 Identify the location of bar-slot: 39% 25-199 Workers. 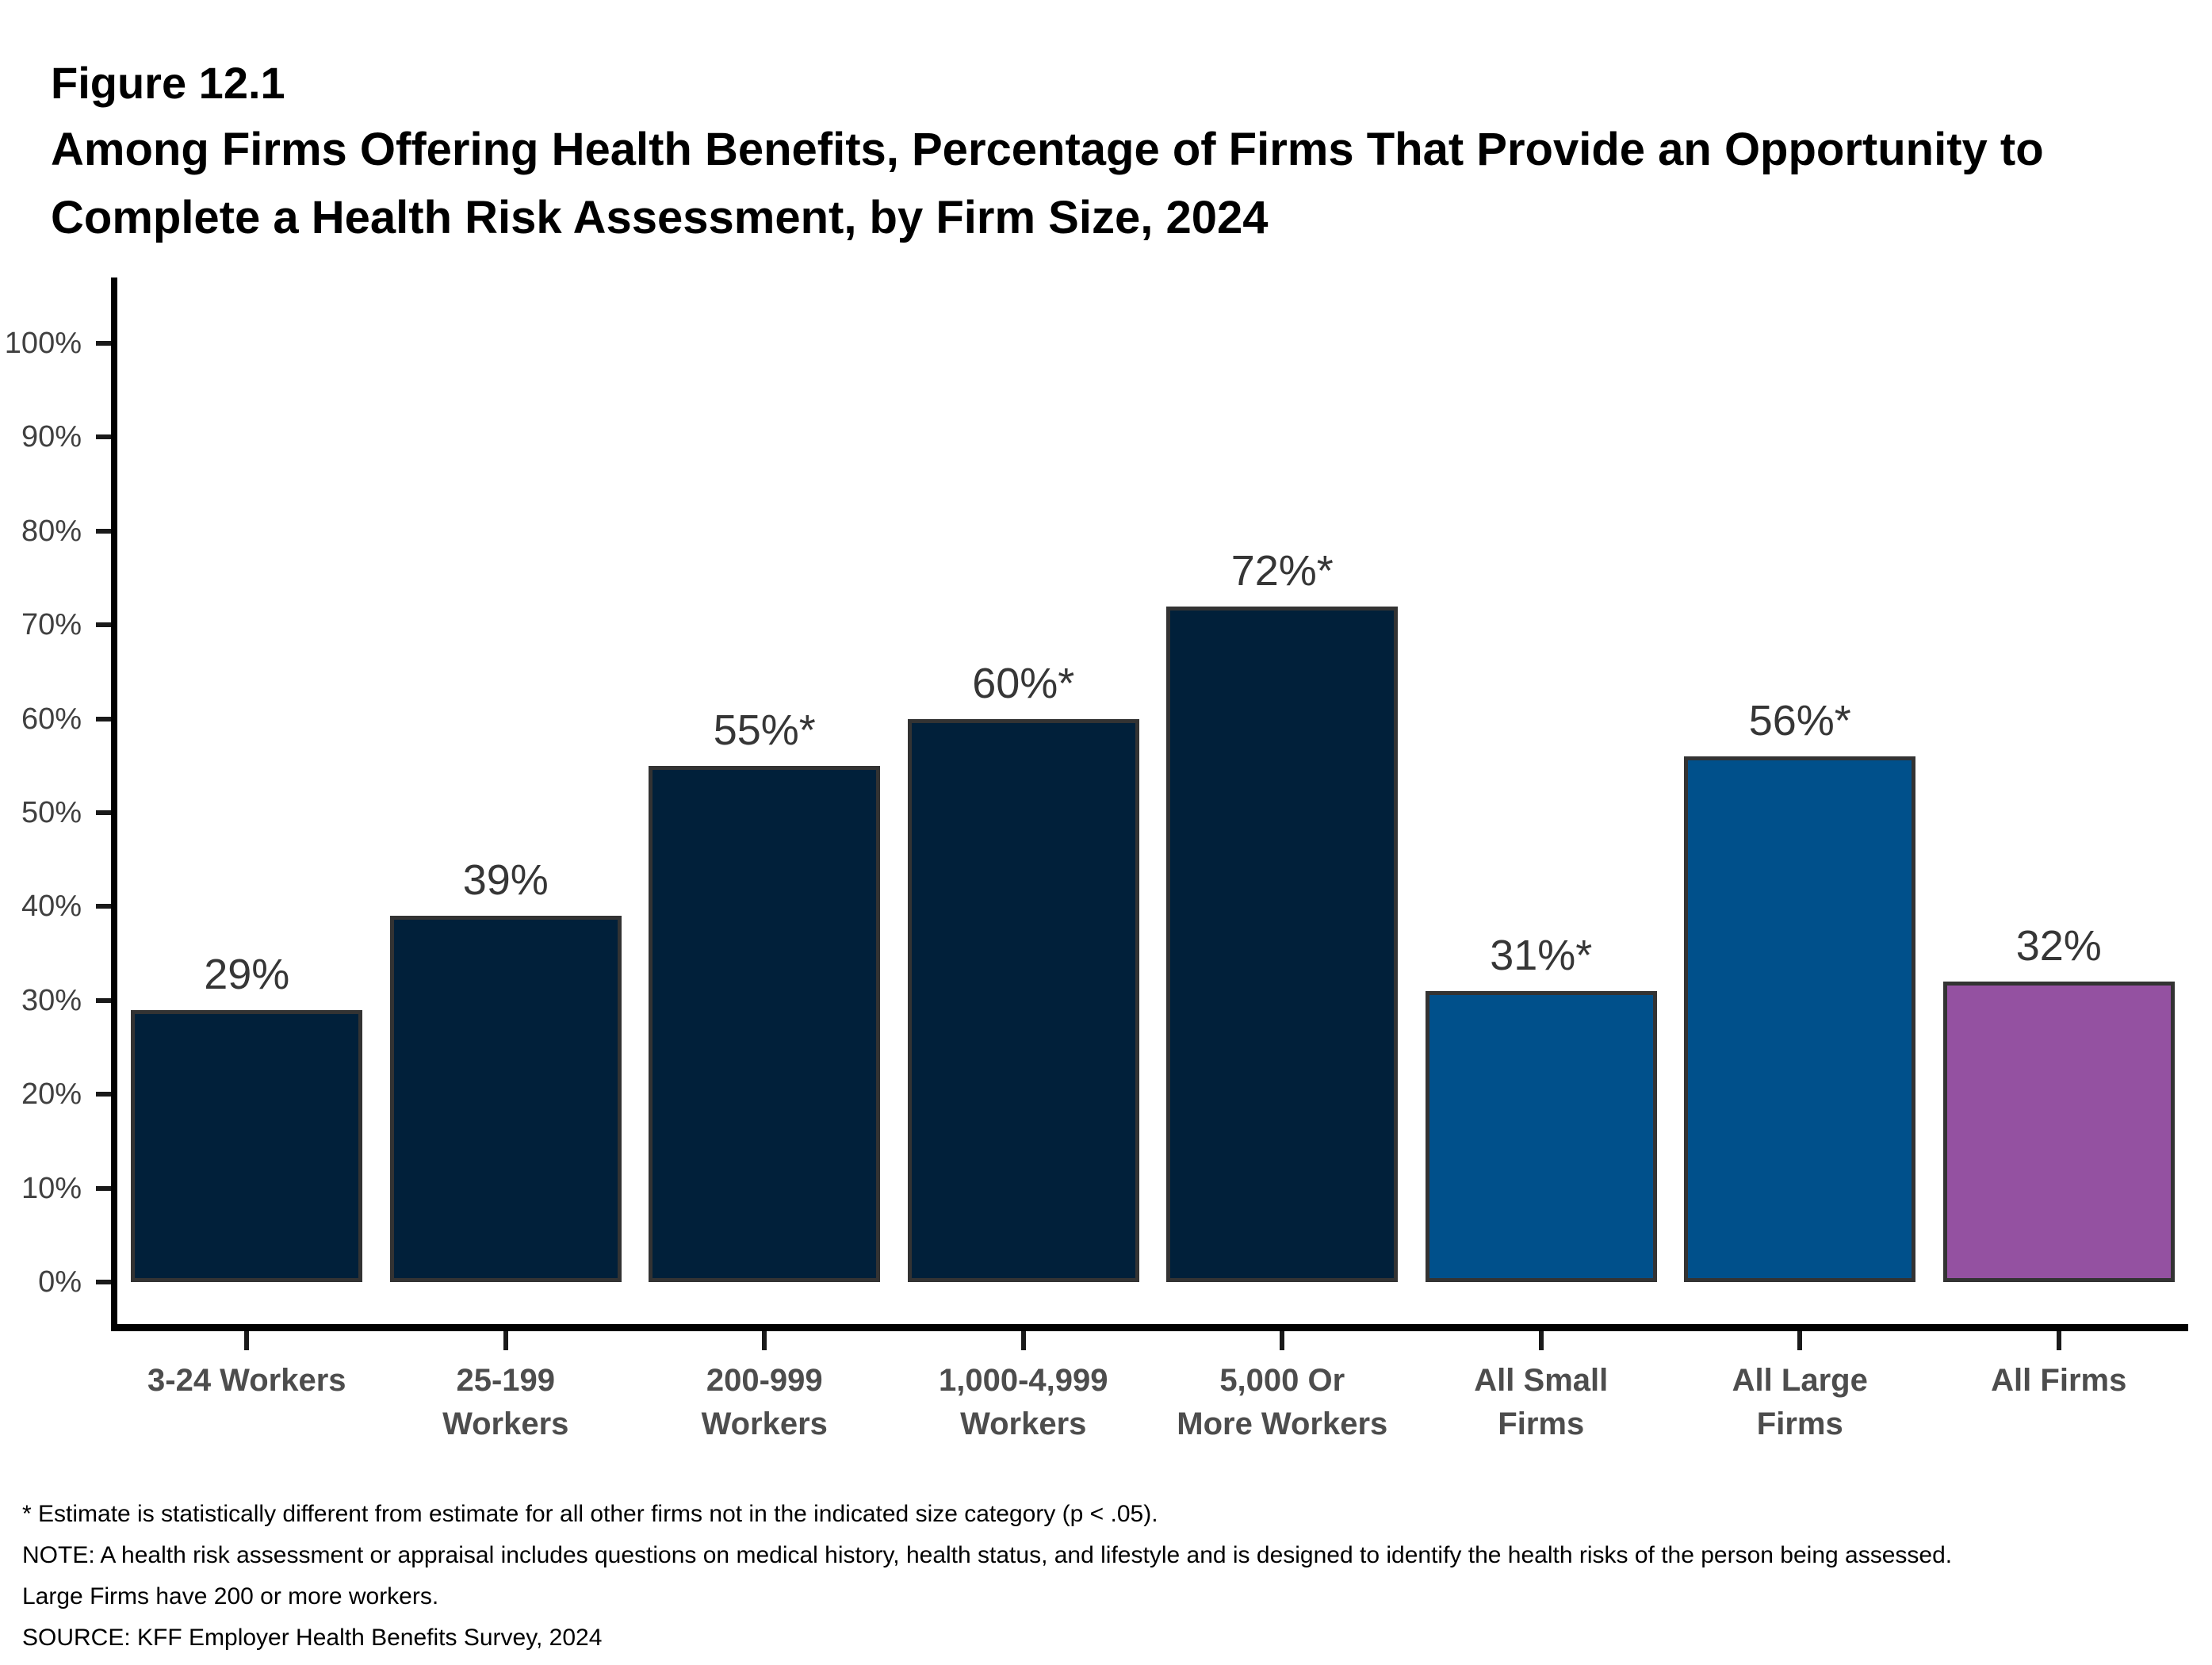
(506, 859).